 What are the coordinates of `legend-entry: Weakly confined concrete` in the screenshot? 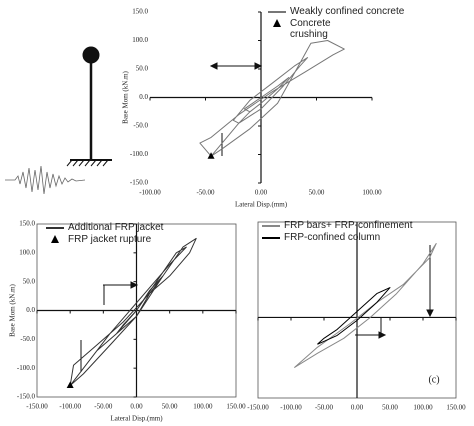 It's located at (343, 11).